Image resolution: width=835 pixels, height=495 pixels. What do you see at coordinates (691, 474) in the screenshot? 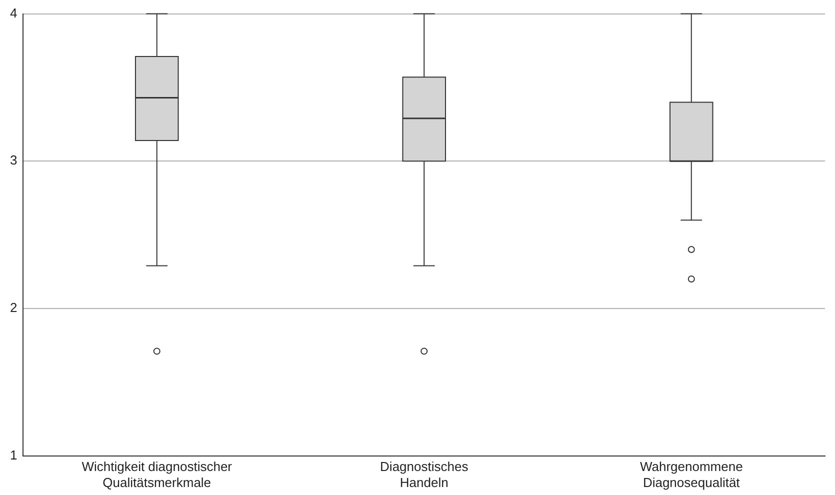
I see `x-tick-label: Wahrgenommene Diagnosequalität` at bounding box center [691, 474].